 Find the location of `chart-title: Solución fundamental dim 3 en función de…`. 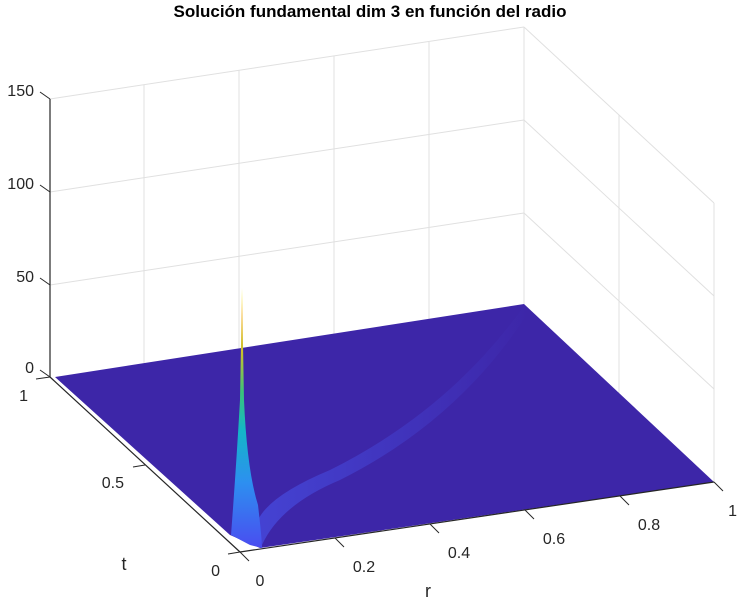

chart-title: Solución fundamental dim 3 en función de… is located at coordinates (370, 11).